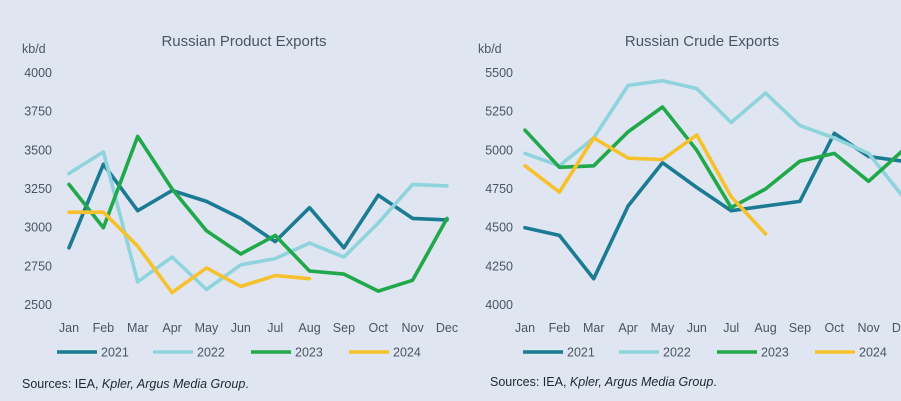  I want to click on source-note-right: Sources: IEA, Kpler, Argus Media Group., so click(603, 382).